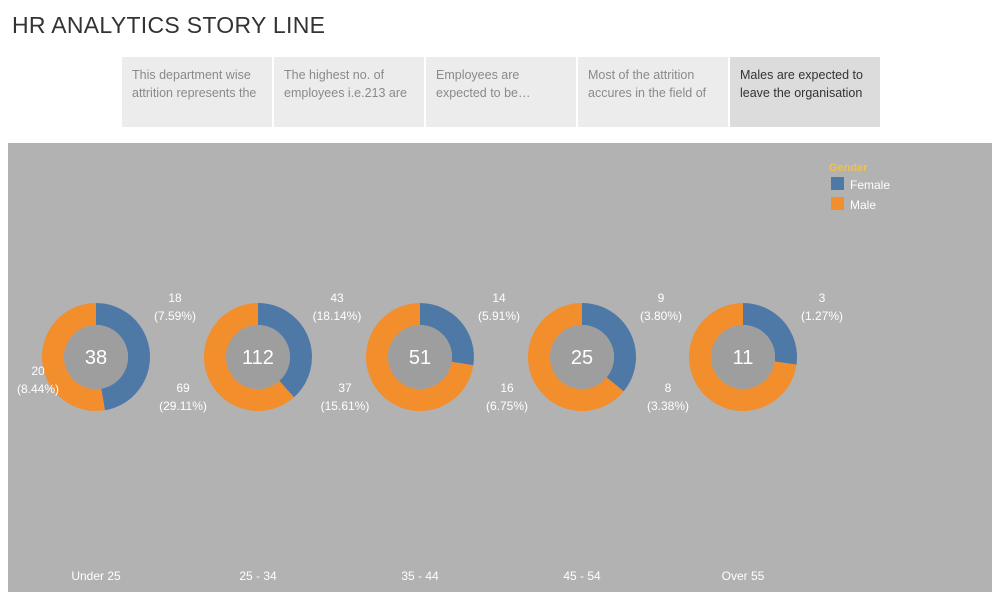 This screenshot has height=599, width=999. What do you see at coordinates (183, 406) in the screenshot?
I see `data-label-male-percent: (29.11%)` at bounding box center [183, 406].